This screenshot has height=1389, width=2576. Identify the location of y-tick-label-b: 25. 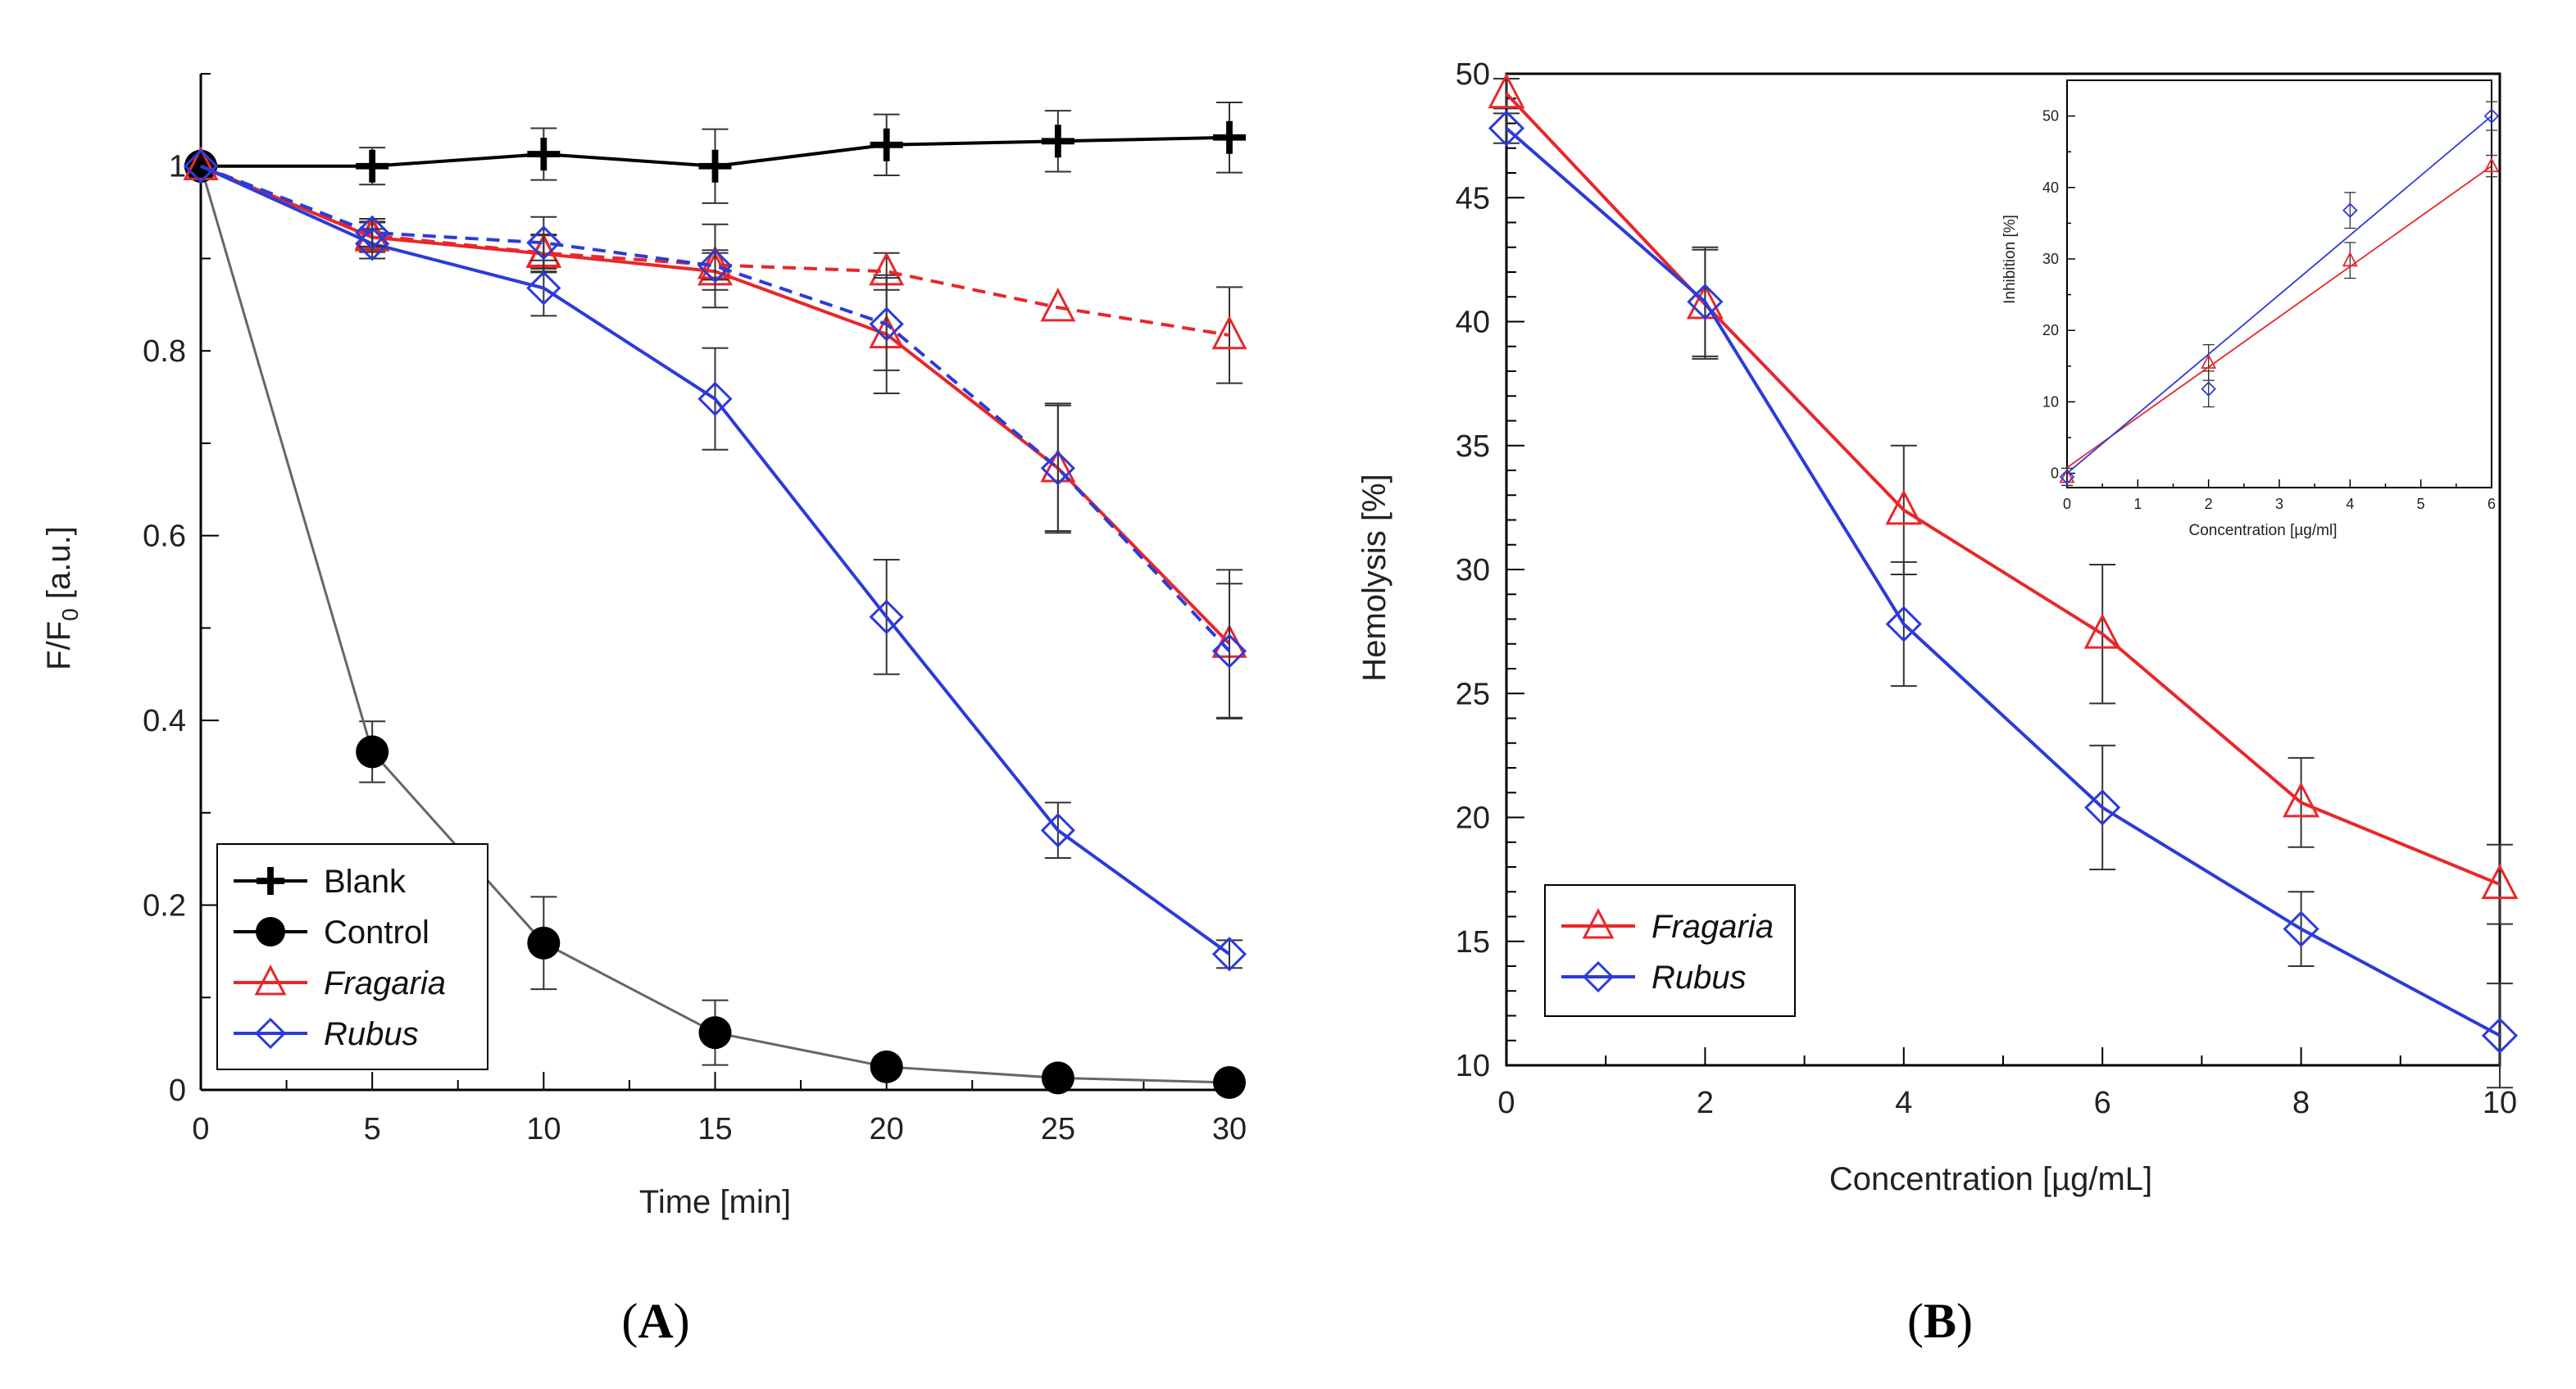
(1473, 694).